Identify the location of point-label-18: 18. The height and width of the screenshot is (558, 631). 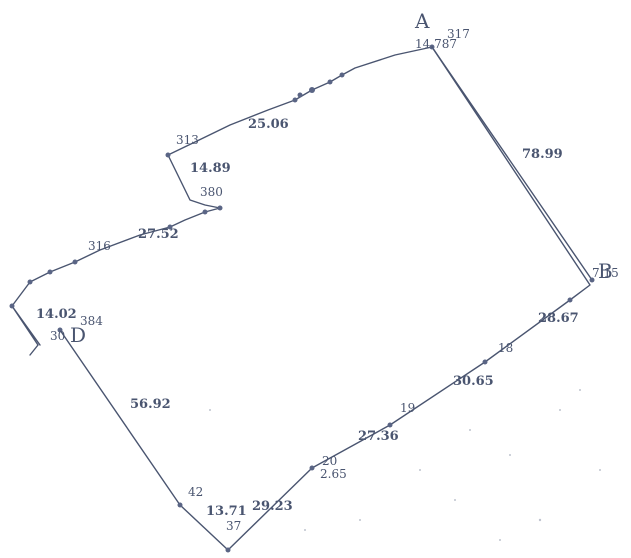
(505, 348).